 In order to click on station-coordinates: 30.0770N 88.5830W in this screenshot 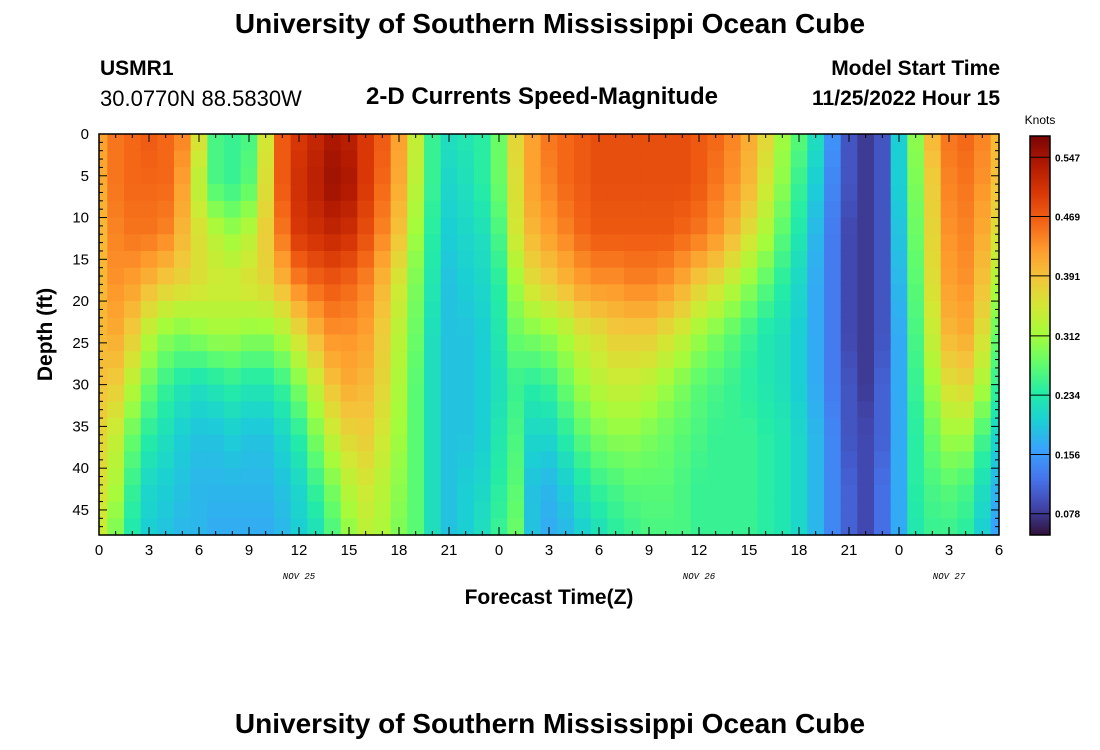, I will do `click(201, 98)`.